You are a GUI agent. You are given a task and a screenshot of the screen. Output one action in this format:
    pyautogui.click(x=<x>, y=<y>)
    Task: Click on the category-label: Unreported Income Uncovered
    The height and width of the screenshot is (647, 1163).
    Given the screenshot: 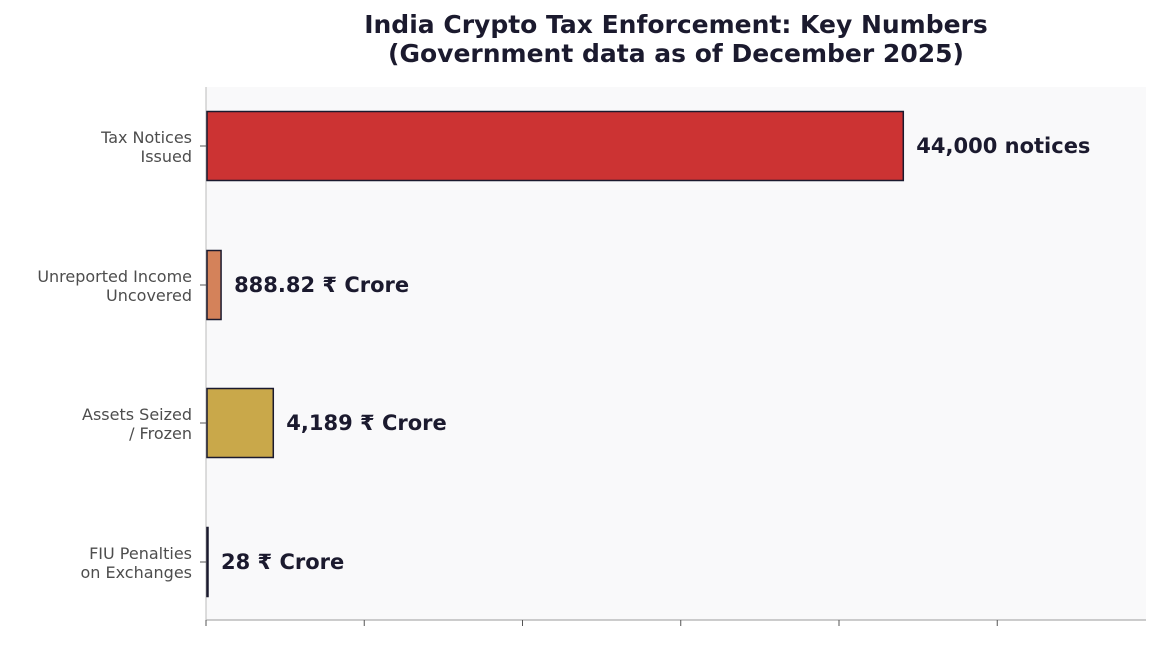 What is the action you would take?
    pyautogui.click(x=114, y=286)
    